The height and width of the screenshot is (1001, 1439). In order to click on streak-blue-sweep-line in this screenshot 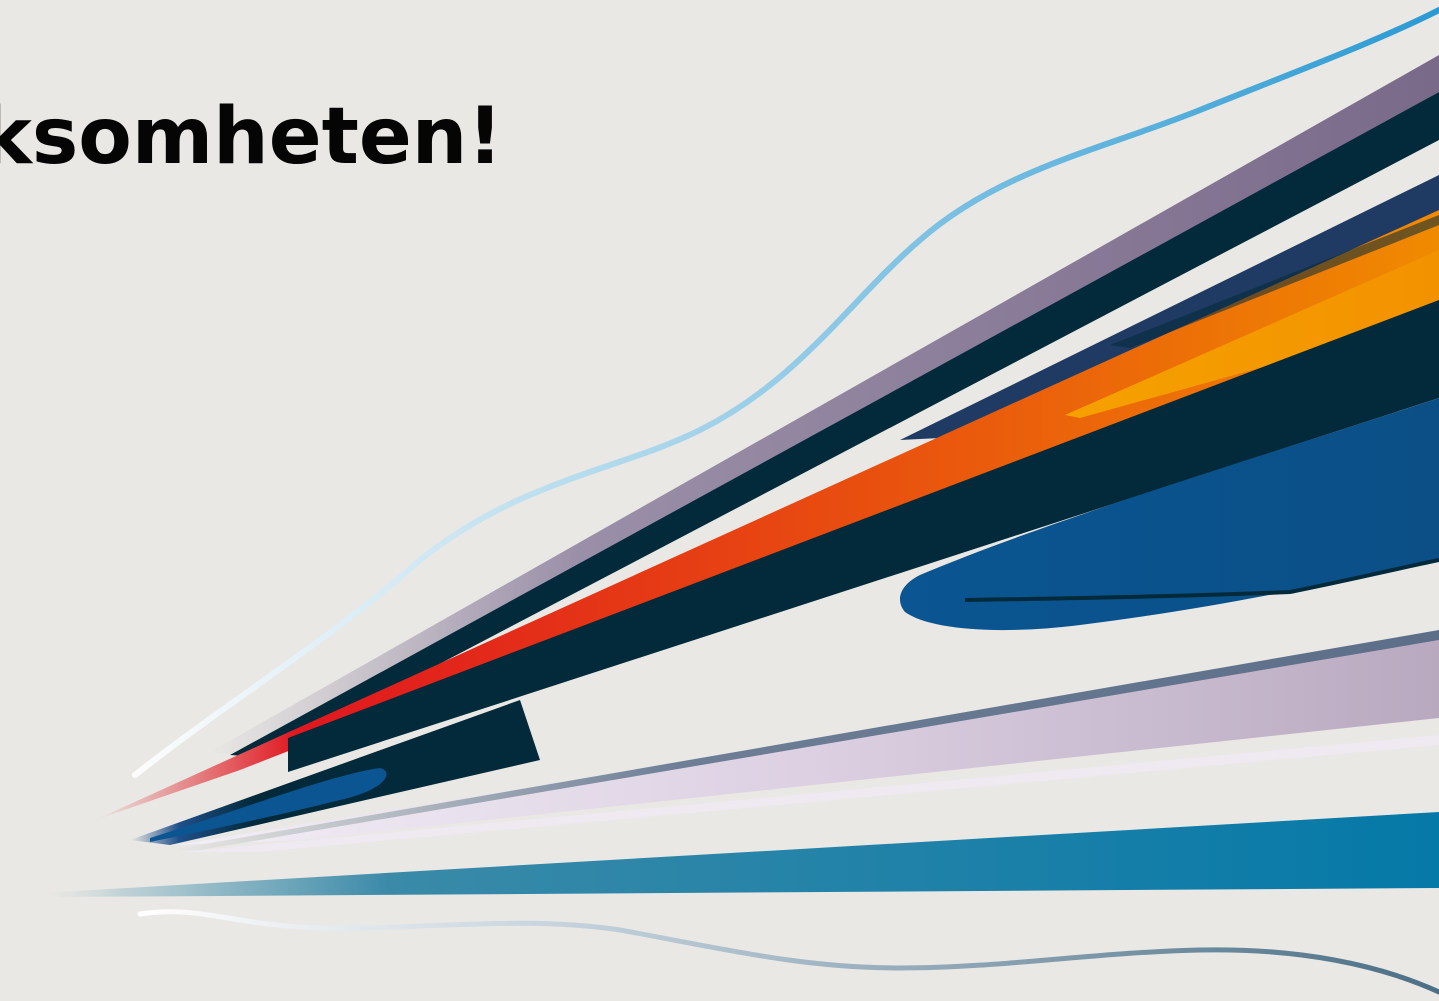, I will do `click(1201, 580)`.